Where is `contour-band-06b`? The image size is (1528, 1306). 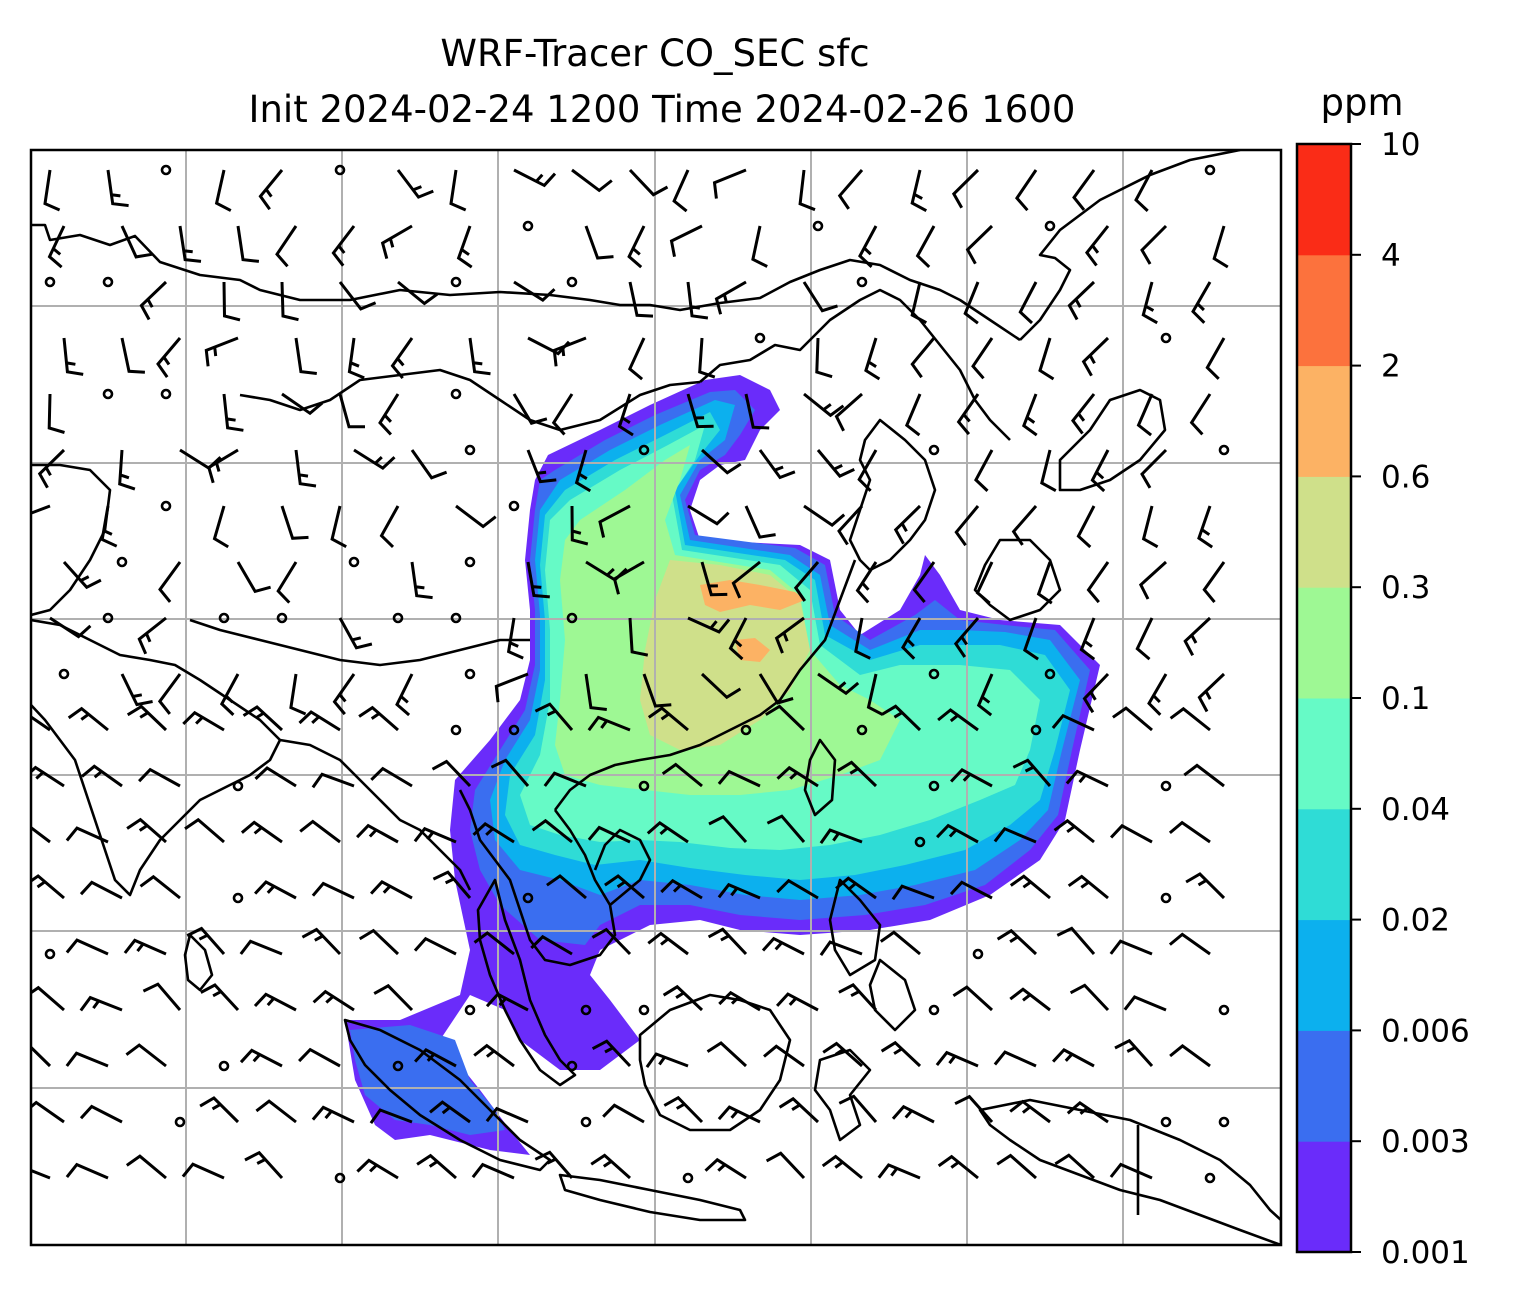
contour-band-06b is located at coordinates (752, 650).